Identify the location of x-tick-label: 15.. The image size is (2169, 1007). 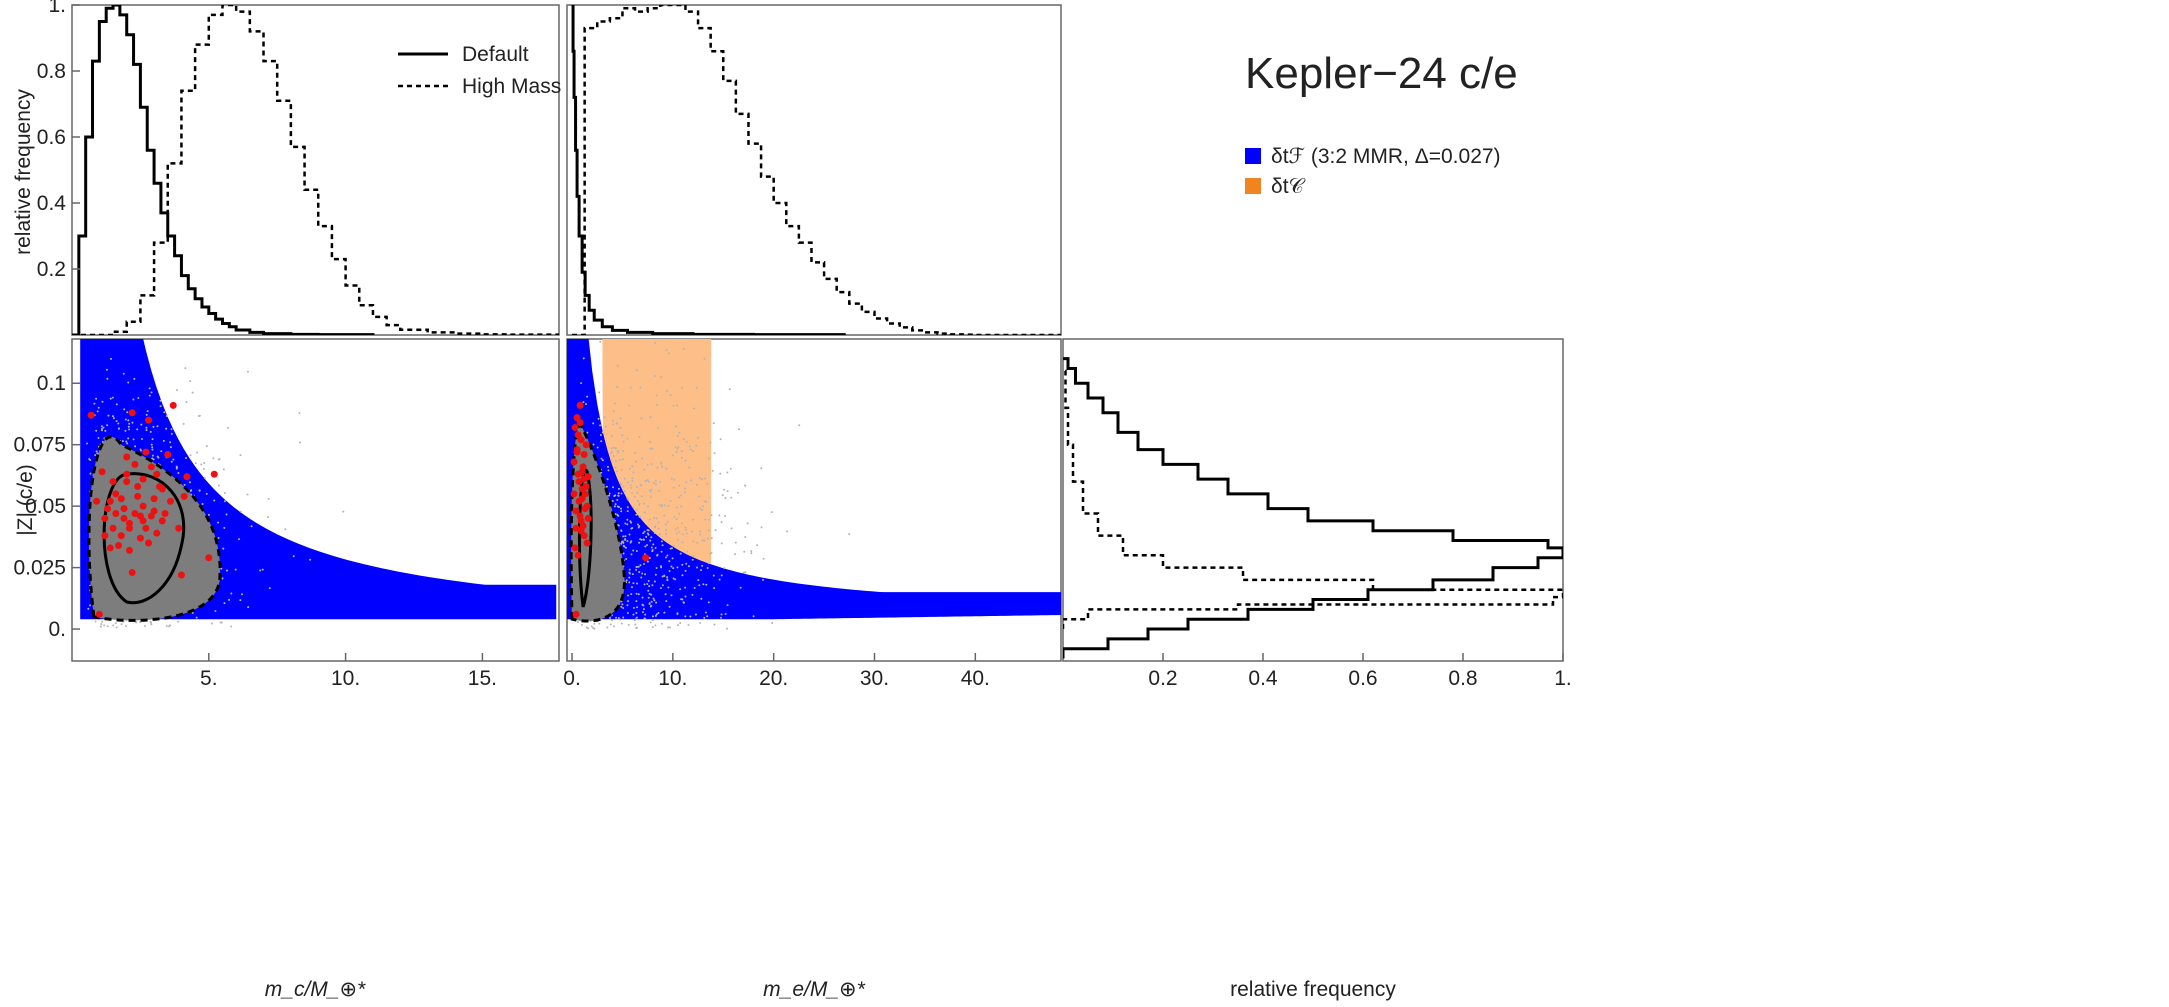
(482, 678).